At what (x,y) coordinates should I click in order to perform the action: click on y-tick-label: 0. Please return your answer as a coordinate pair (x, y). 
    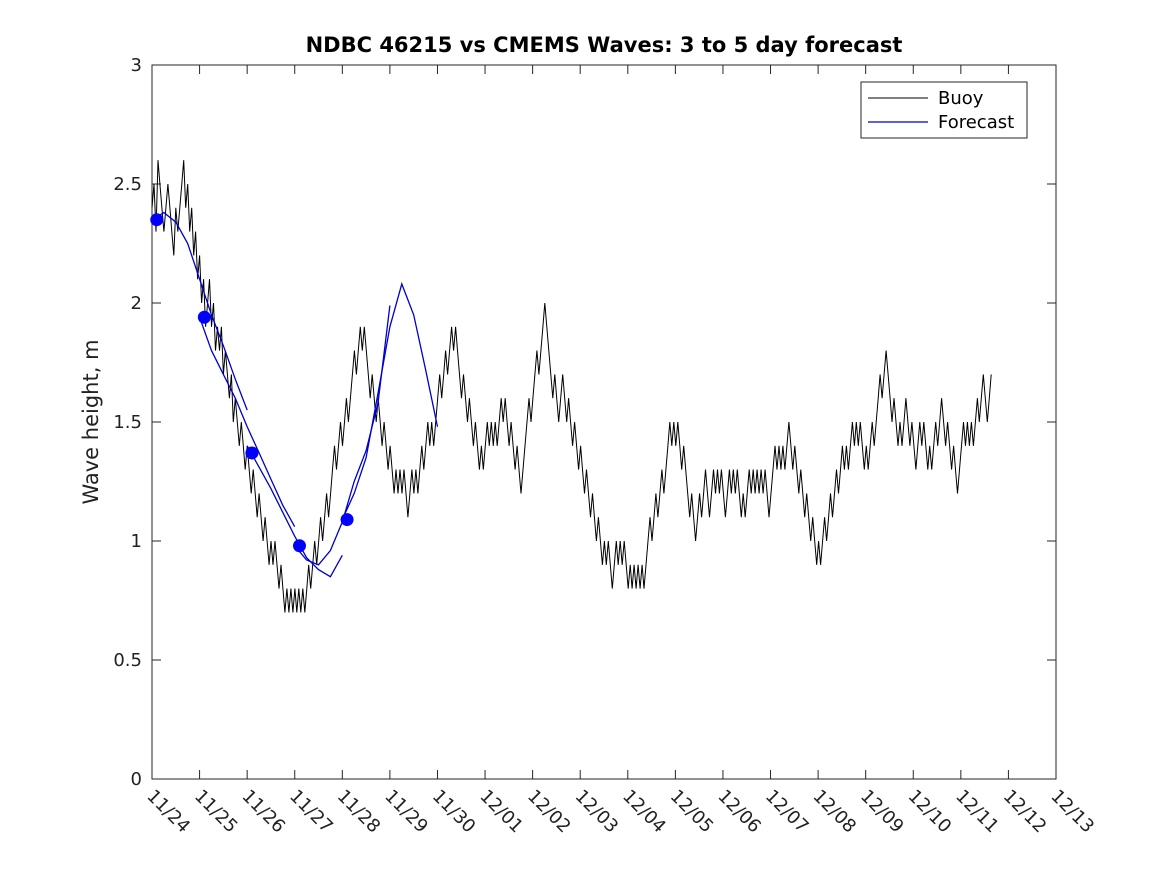
    Looking at the image, I should click on (136, 779).